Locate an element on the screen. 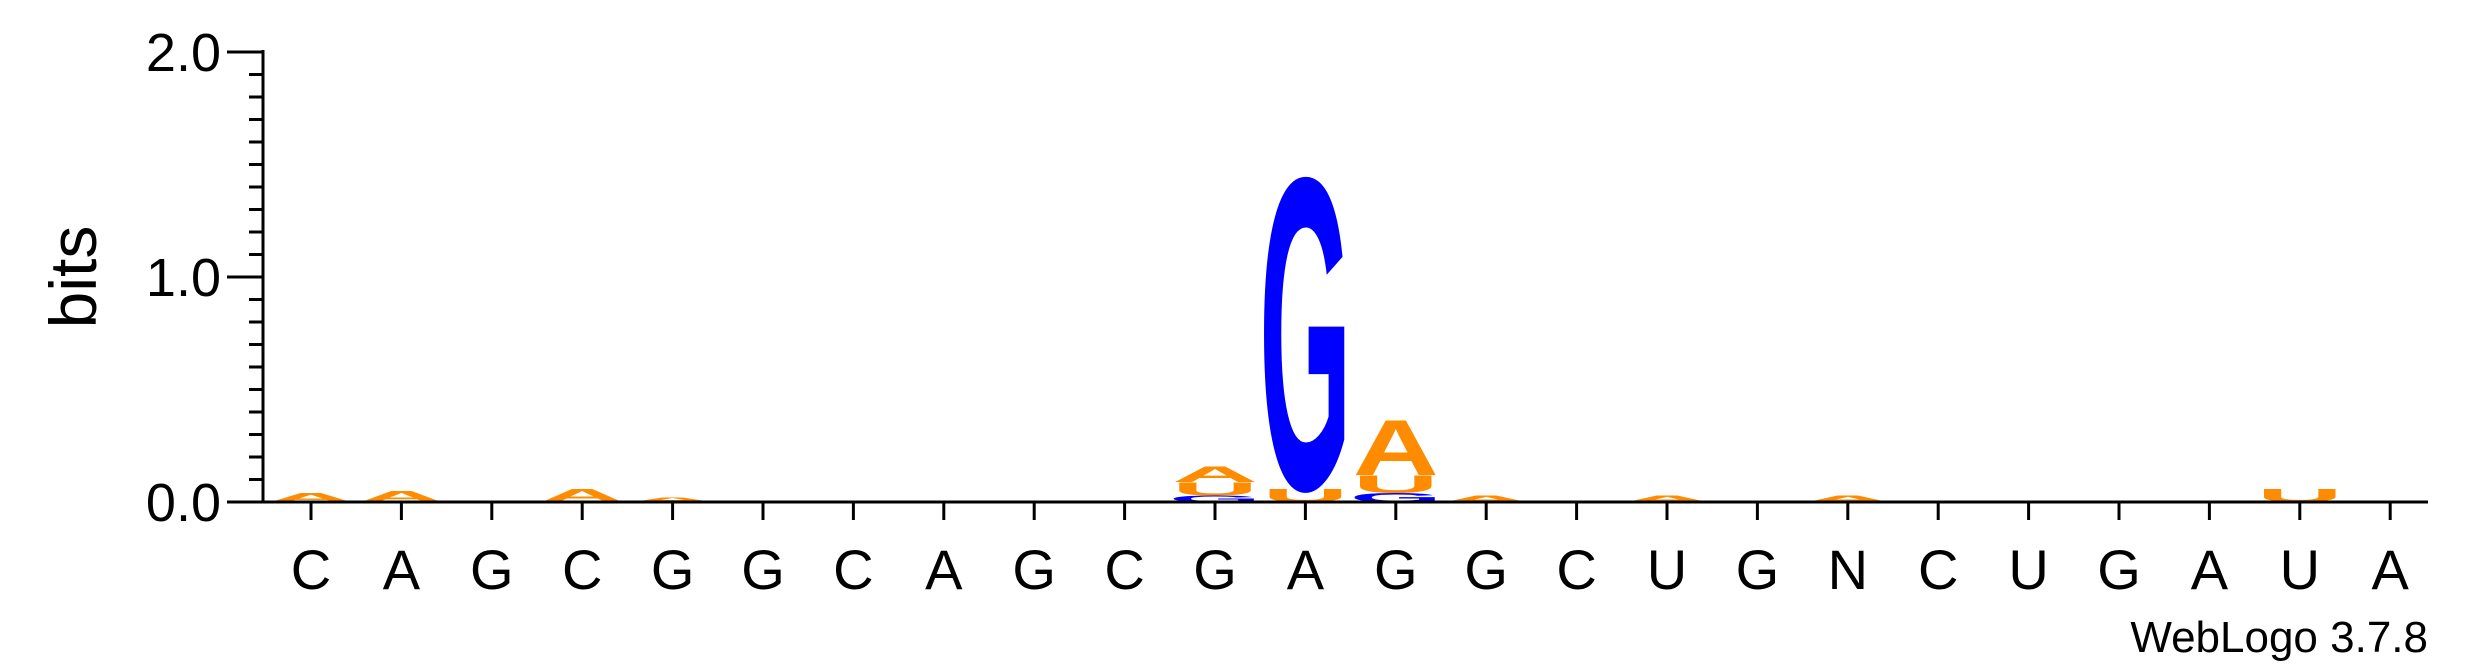 This screenshot has width=2475, height=667. logo-letter-g: G is located at coordinates (1215, 499).